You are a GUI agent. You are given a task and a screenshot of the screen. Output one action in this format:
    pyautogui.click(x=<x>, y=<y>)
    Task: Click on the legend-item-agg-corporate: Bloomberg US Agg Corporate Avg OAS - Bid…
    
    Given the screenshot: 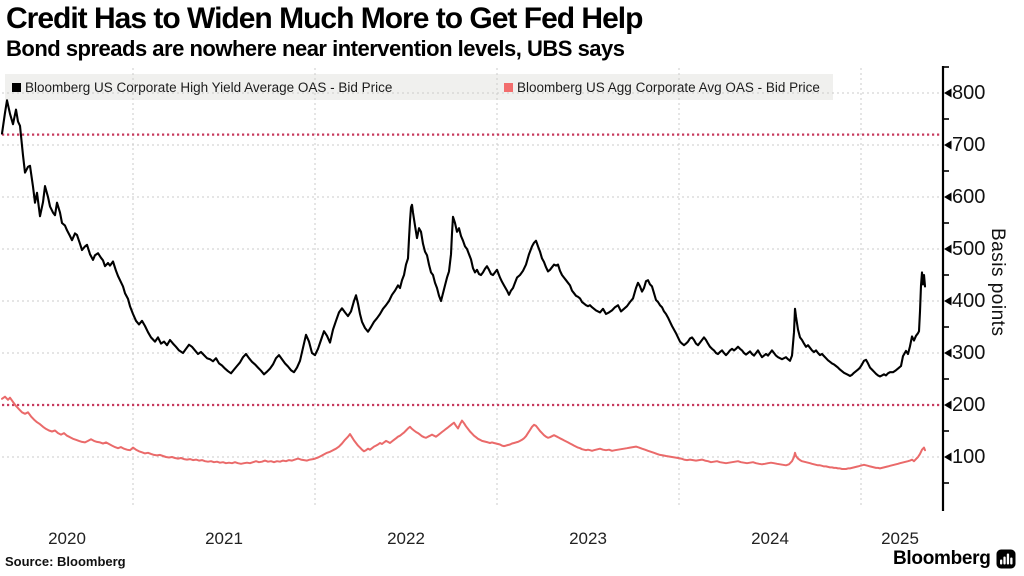 What is the action you would take?
    pyautogui.click(x=662, y=87)
    